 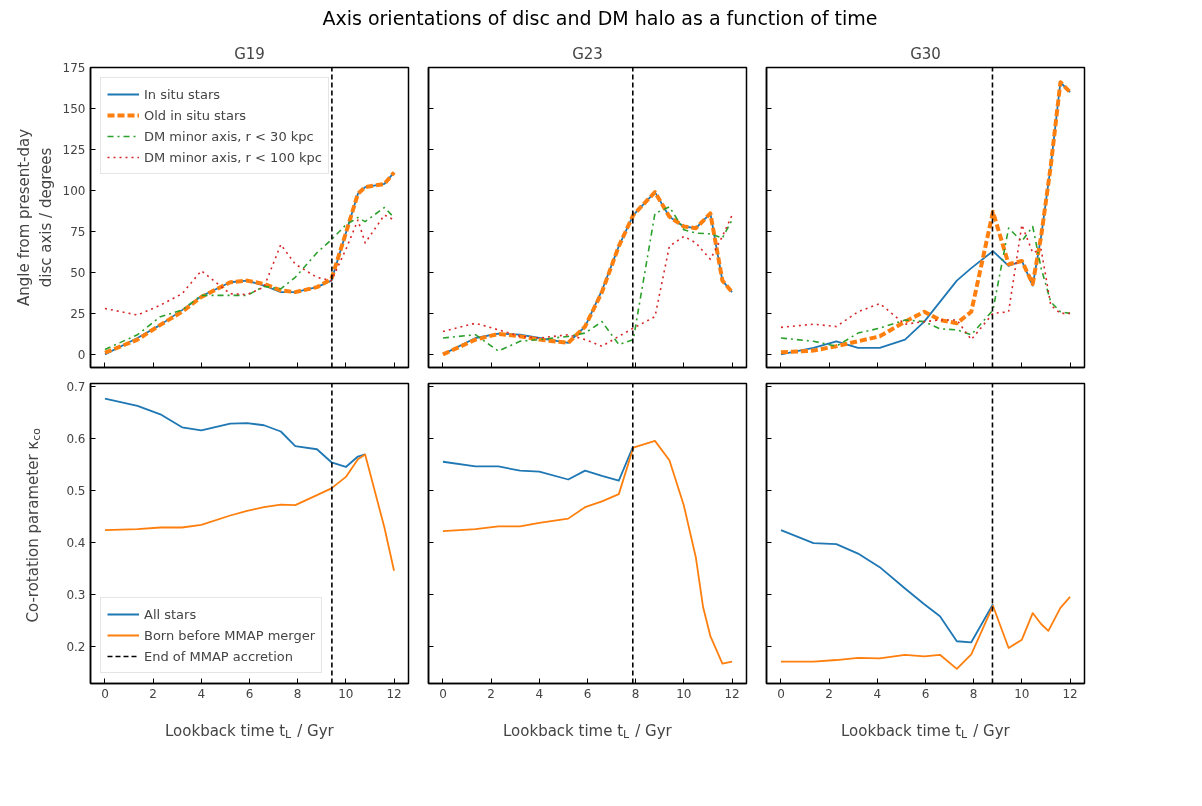 I want to click on y-tick-label: 125, so click(x=74, y=150).